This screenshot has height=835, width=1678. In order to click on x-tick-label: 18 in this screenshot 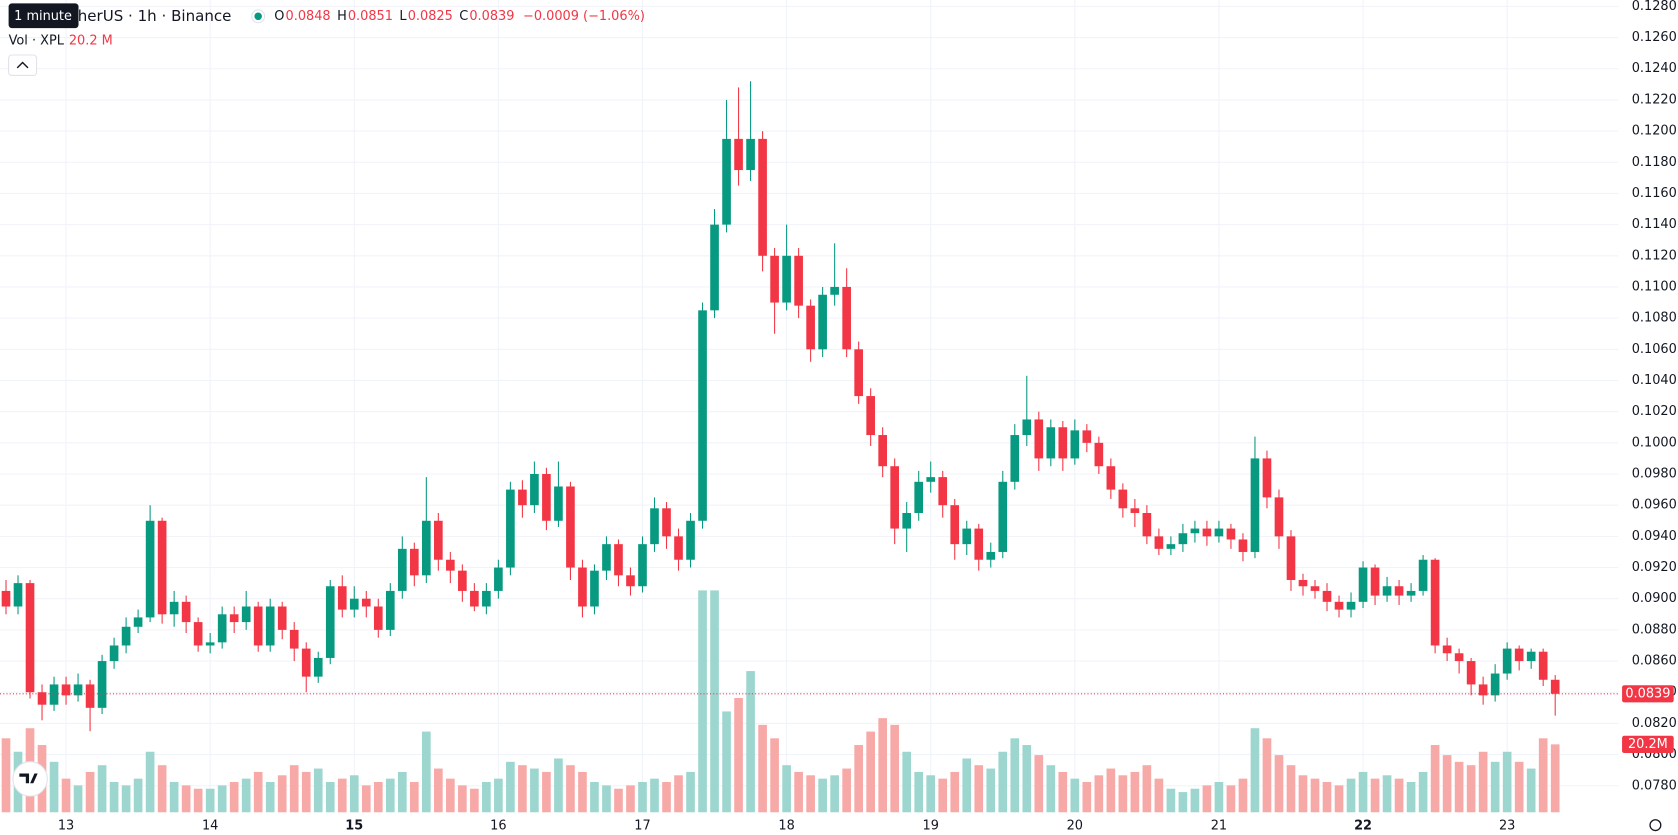, I will do `click(786, 826)`.